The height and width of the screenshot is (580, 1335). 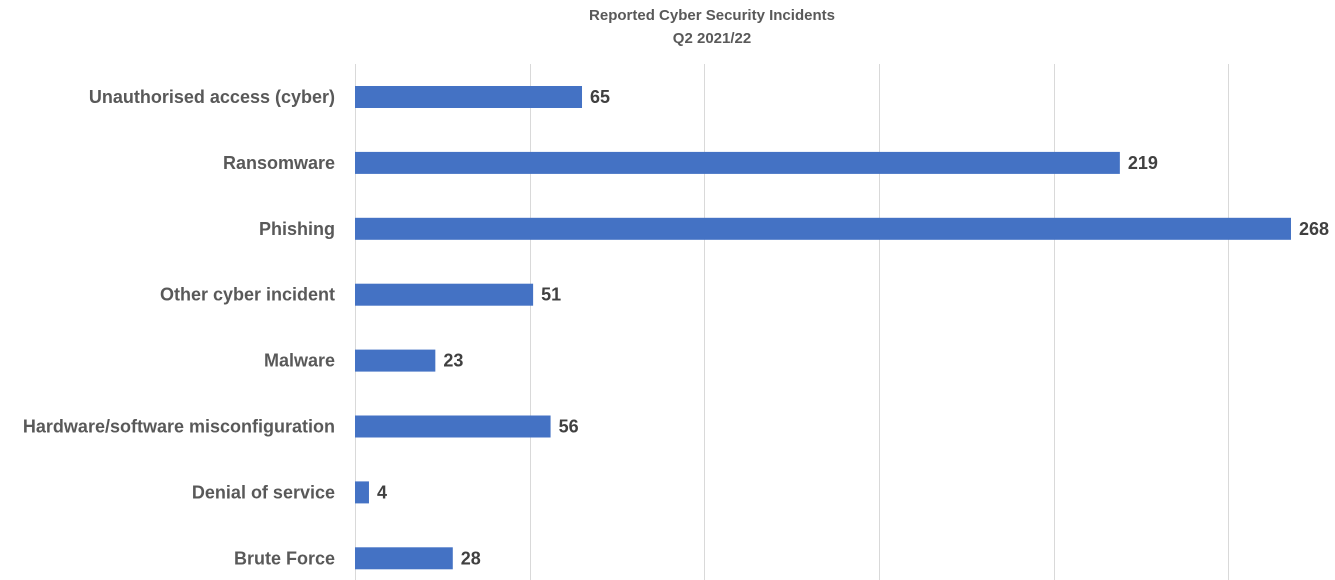 I want to click on category-label: Ransomware, so click(x=279, y=163).